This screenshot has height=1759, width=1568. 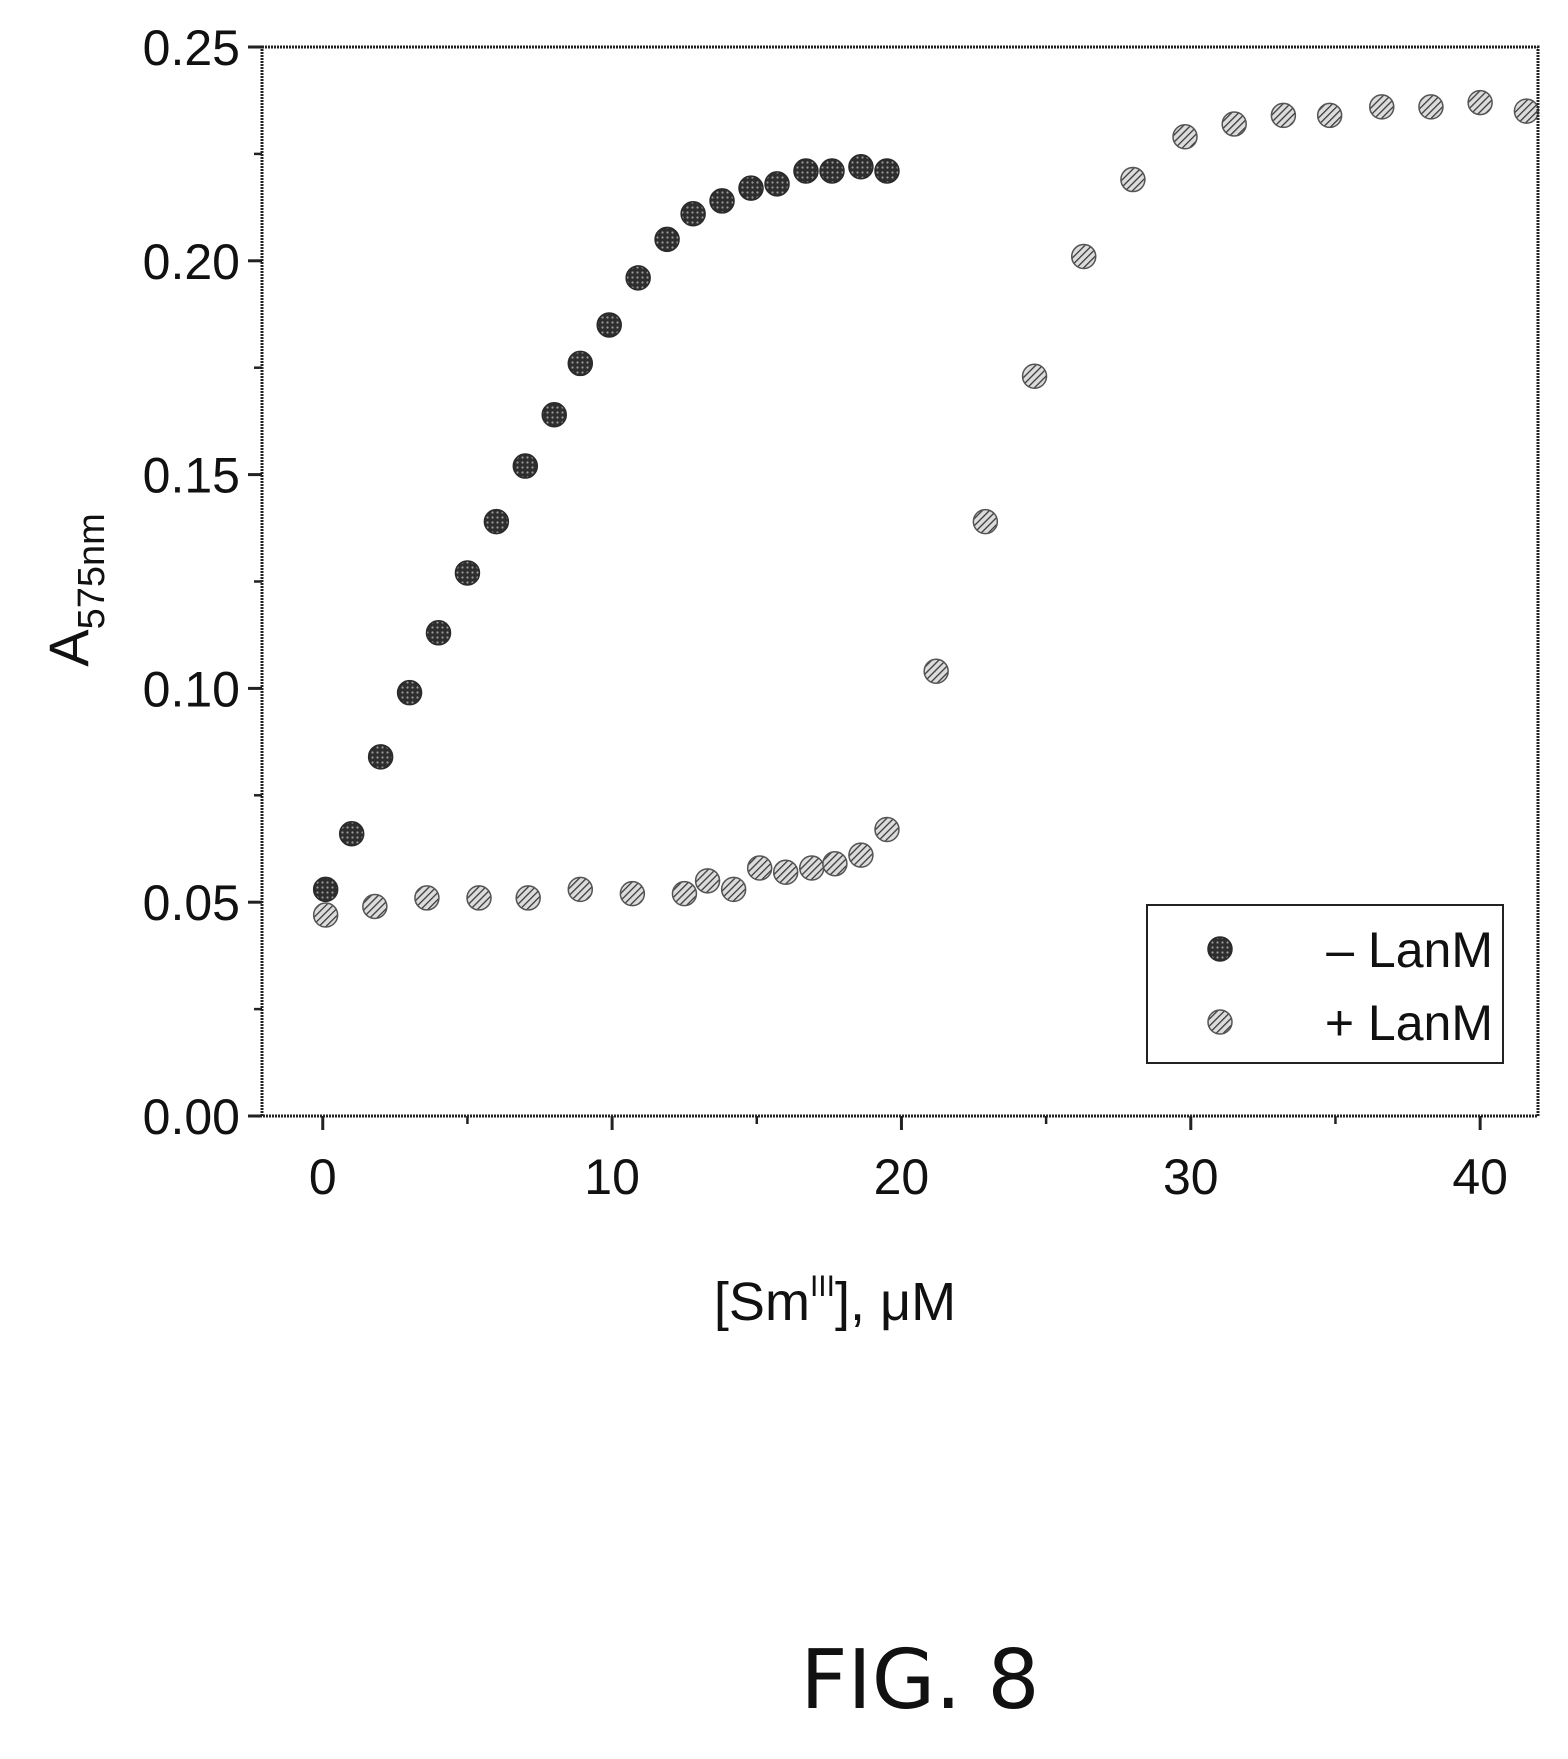 What do you see at coordinates (822, 1286) in the screenshot?
I see `x-axis-label-sup: III` at bounding box center [822, 1286].